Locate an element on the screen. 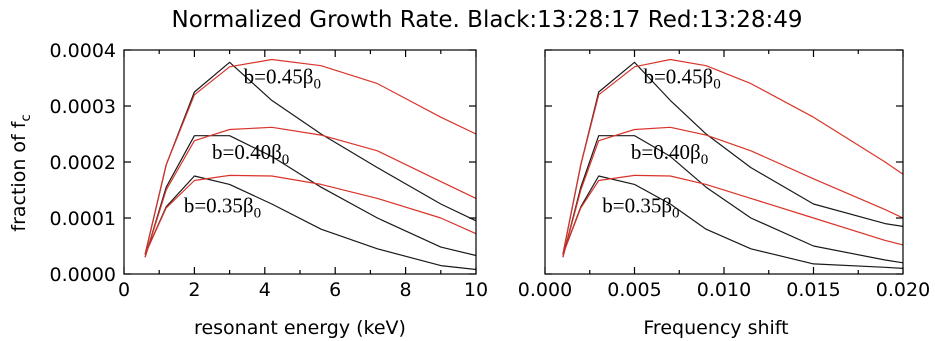 Image resolution: width=935 pixels, height=341 pixels. left-annotation: b=0.40β0 is located at coordinates (250, 154).